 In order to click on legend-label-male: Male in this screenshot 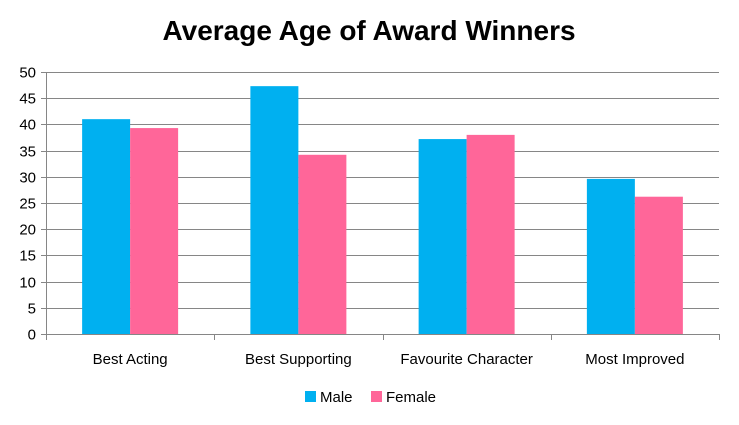, I will do `click(336, 397)`.